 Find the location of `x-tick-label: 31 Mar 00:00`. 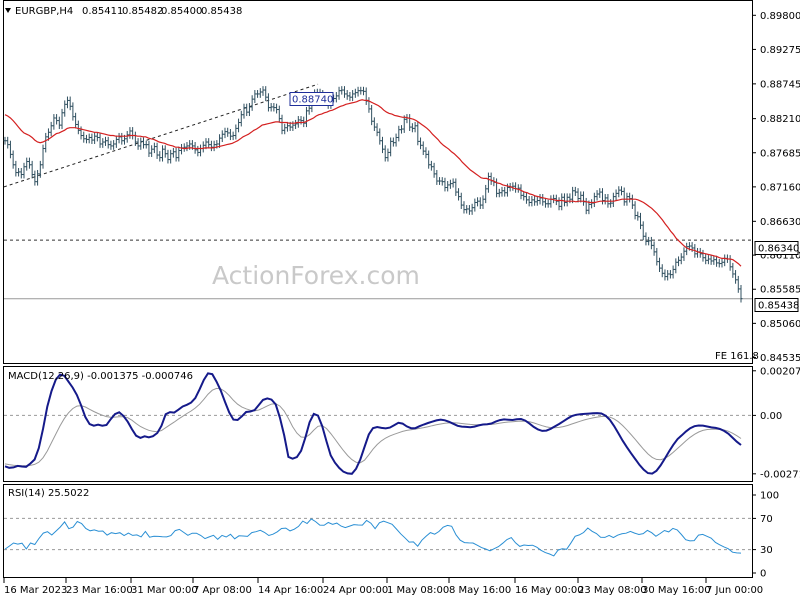

x-tick-label: 31 Mar 00:00 is located at coordinates (164, 590).